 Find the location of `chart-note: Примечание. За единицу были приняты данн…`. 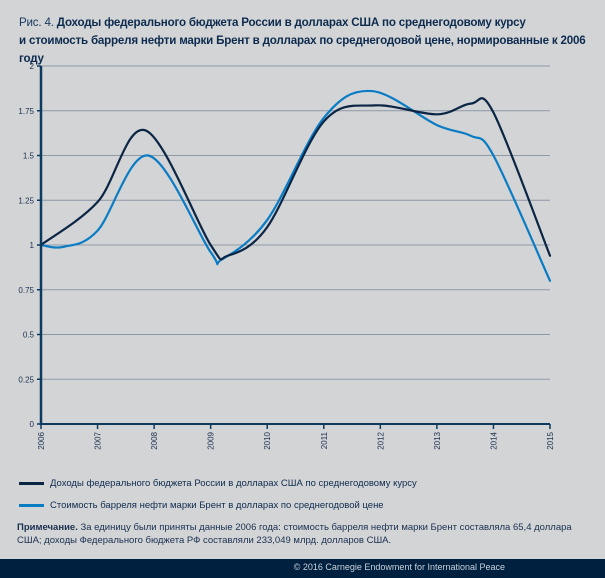

chart-note: Примечание. За единицу были приняты данн… is located at coordinates (307, 534).